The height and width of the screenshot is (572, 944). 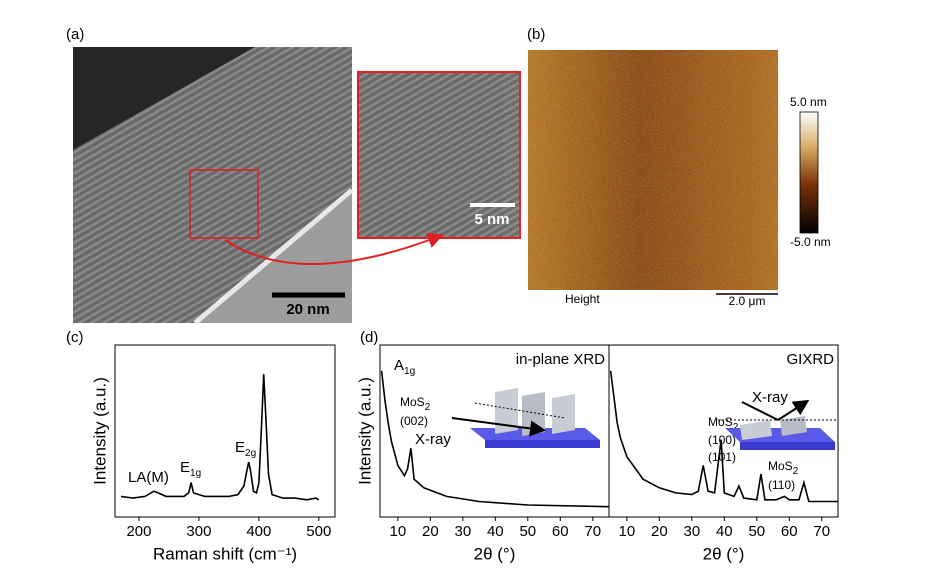 I want to click on x-tick-label: 500, so click(x=318, y=531).